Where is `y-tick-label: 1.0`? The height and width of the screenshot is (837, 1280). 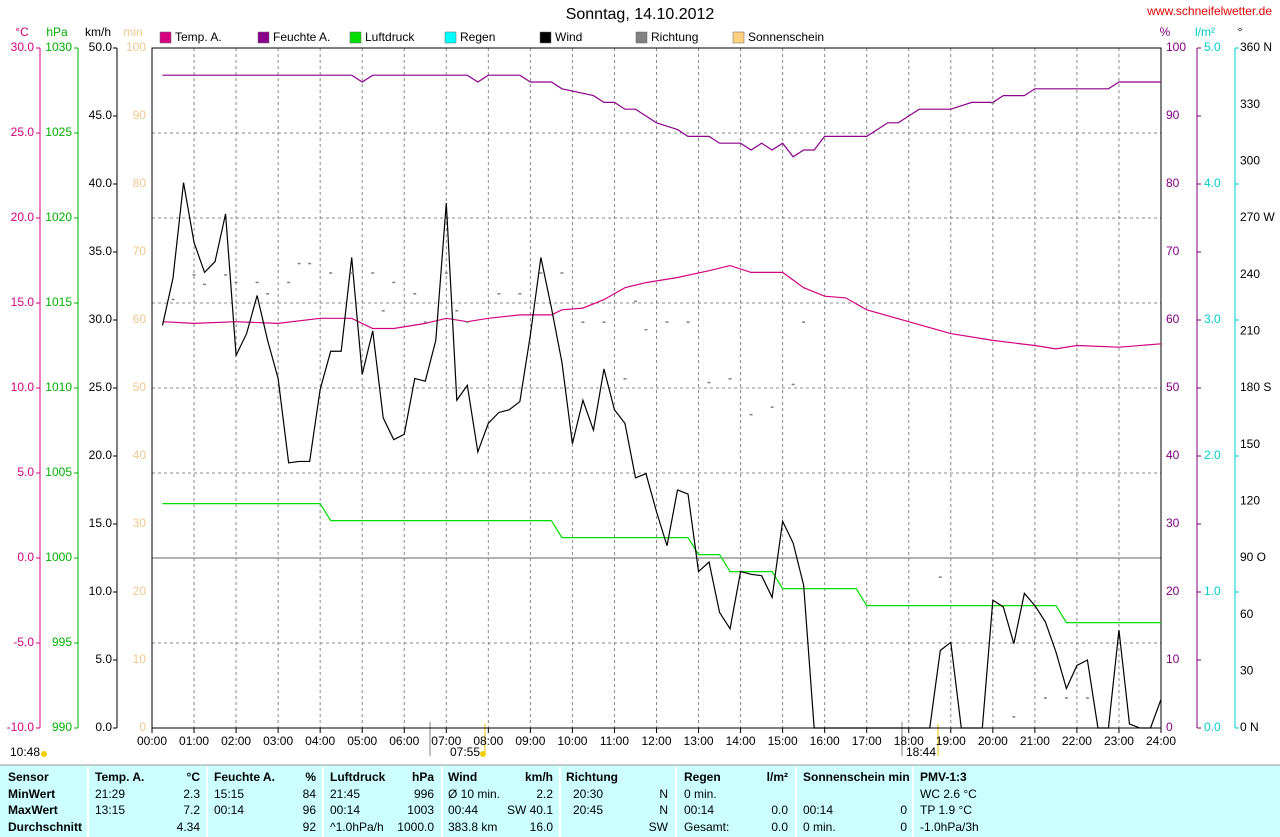
y-tick-label: 1.0 is located at coordinates (1212, 591).